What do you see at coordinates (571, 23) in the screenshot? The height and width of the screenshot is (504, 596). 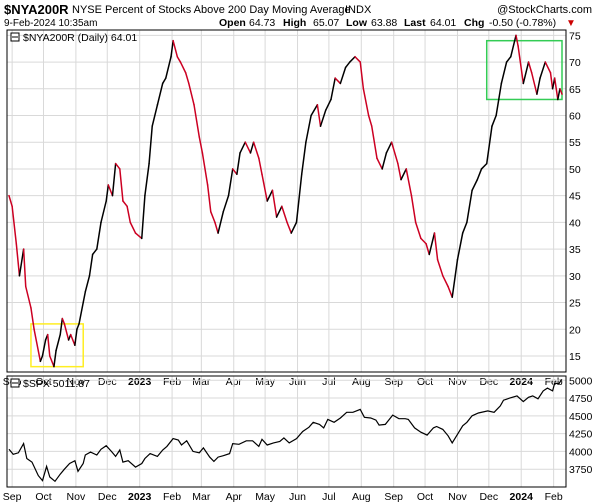 I see `chg-down-arrow-icon: ▼` at bounding box center [571, 23].